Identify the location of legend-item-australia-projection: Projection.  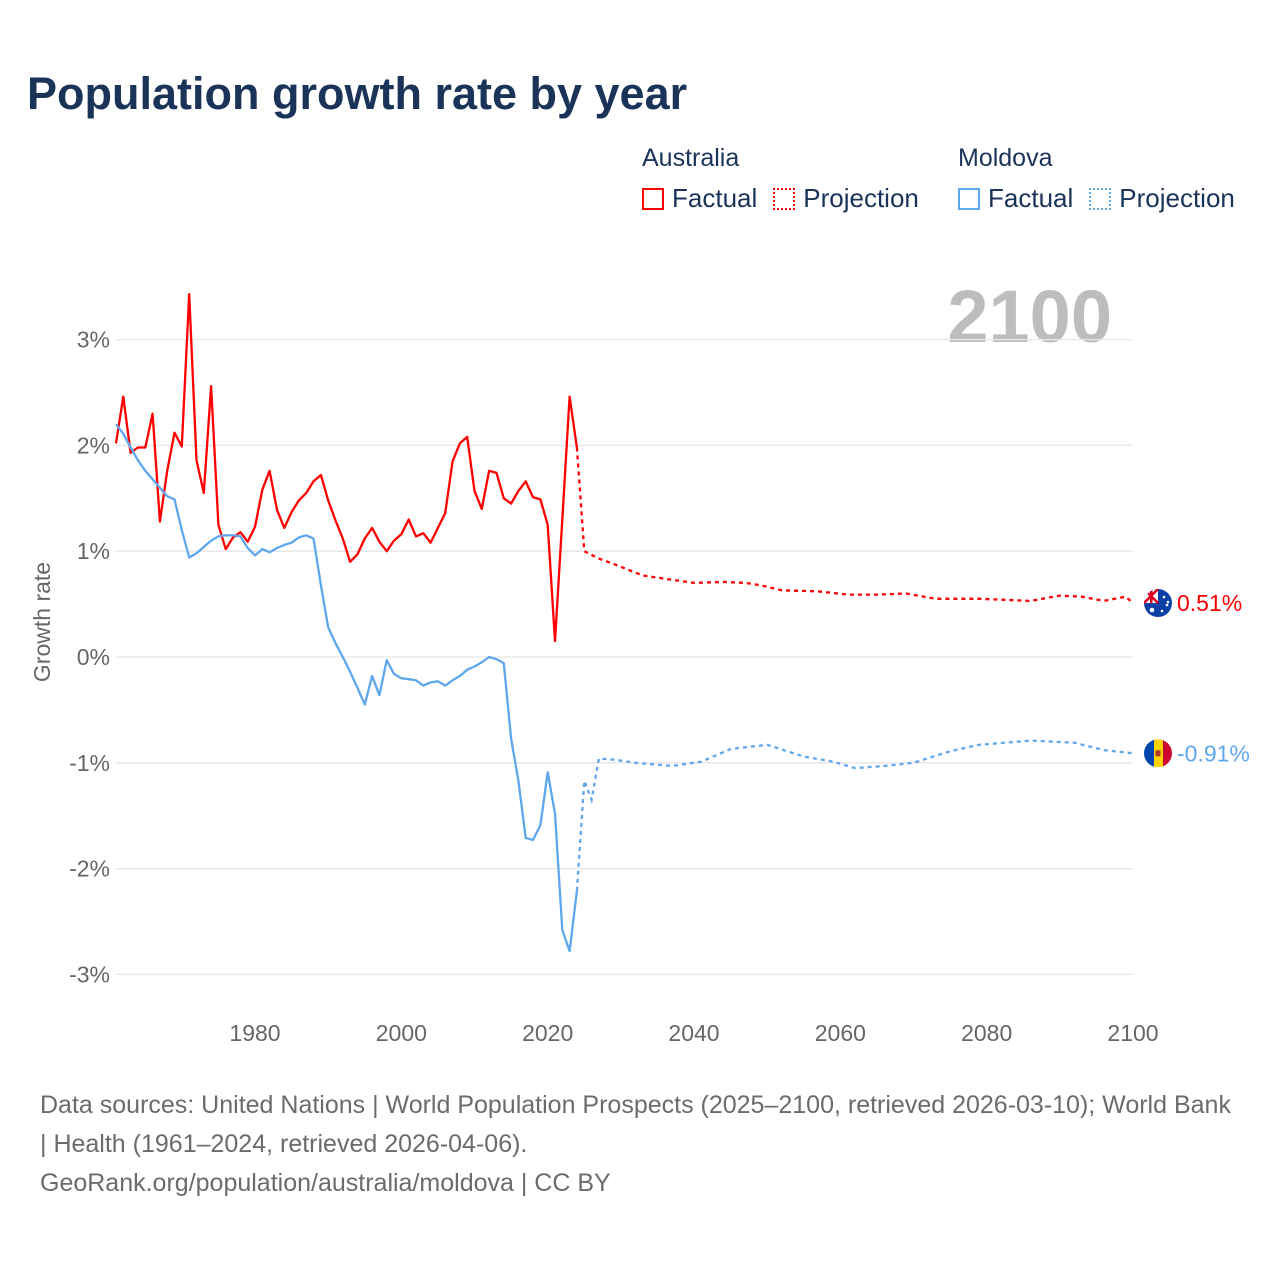
(846, 198).